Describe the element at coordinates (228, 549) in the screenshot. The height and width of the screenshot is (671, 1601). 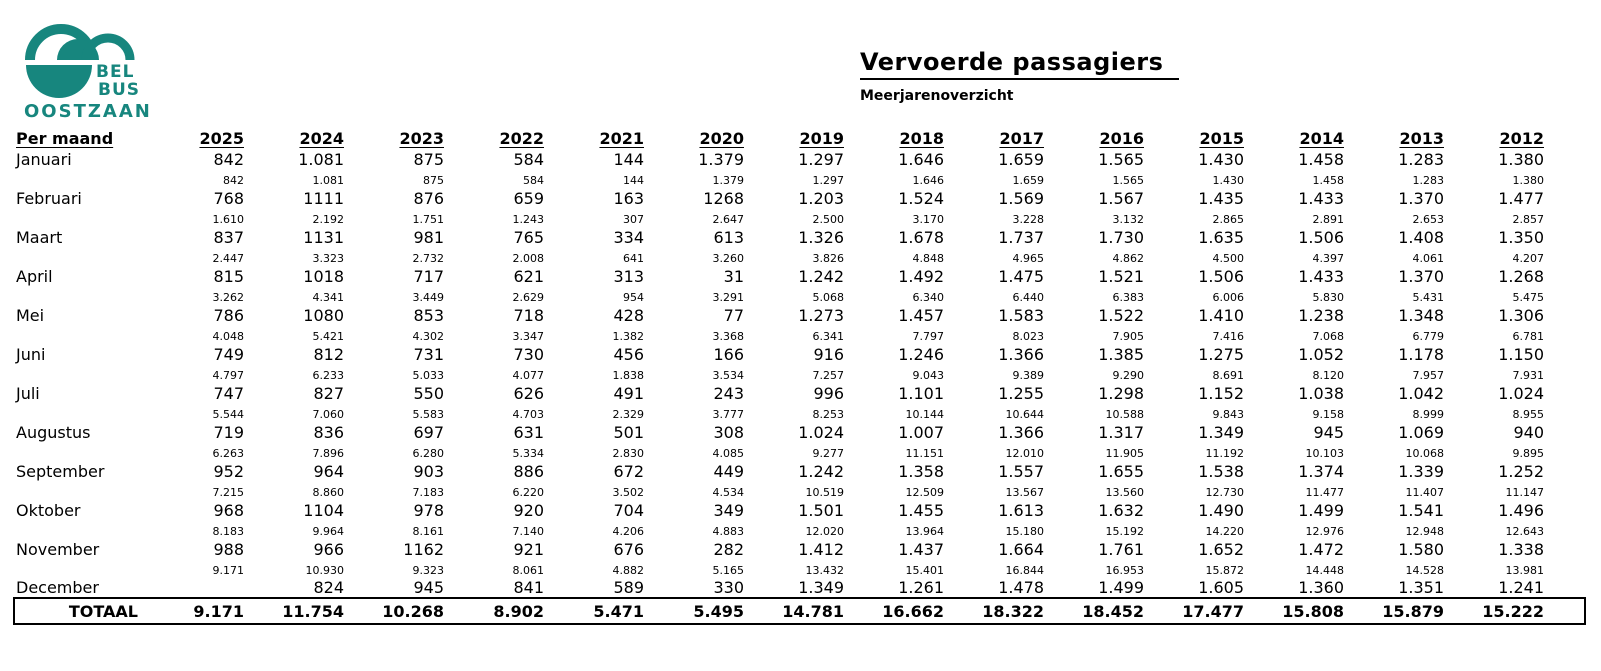
I see `value-cell-november-2025: 988` at that location.